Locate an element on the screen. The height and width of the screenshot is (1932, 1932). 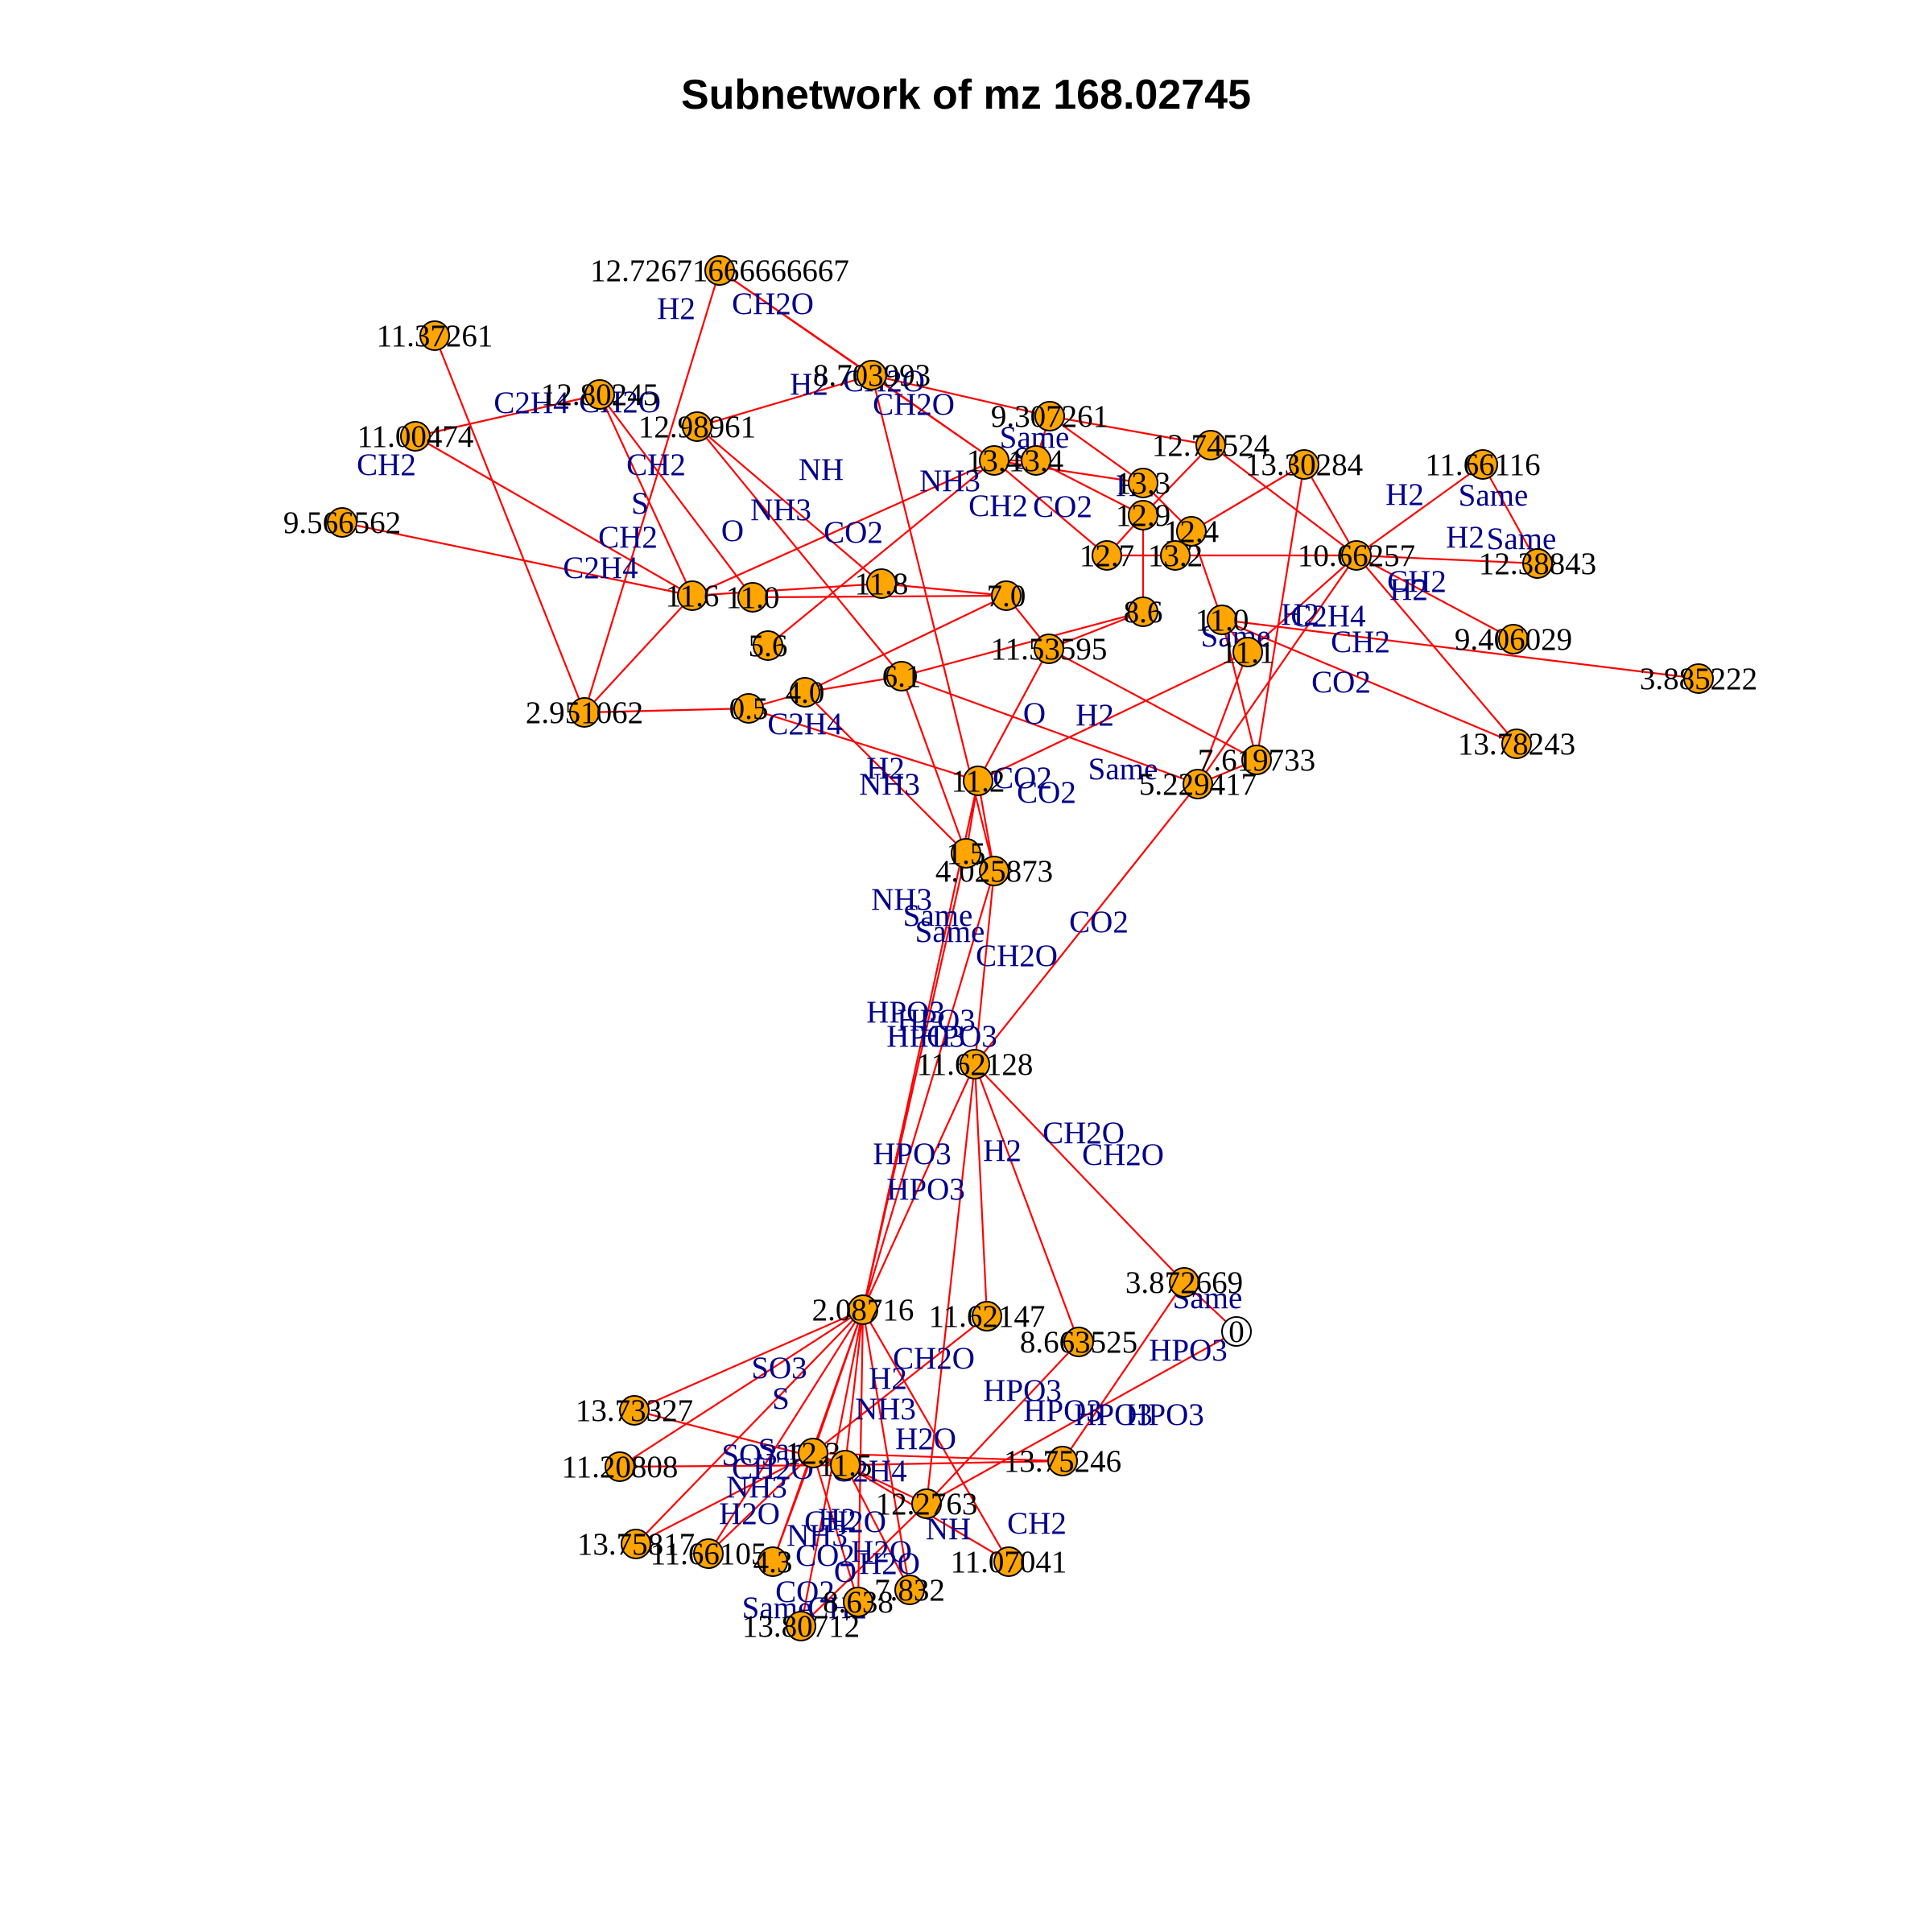
graph-node: 7.832 is located at coordinates (909, 1590).